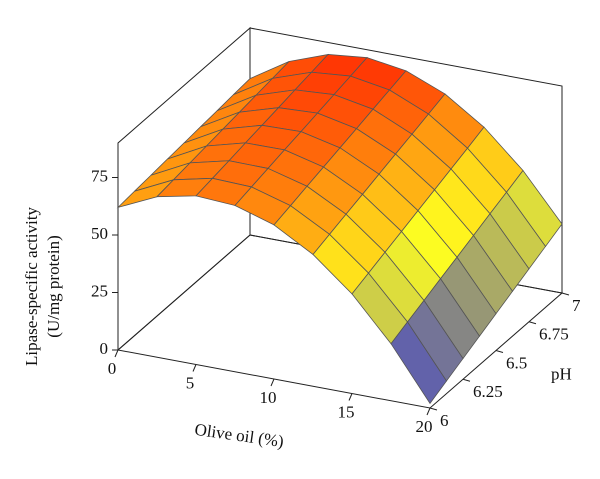 This screenshot has width=600, height=479. What do you see at coordinates (488, 391) in the screenshot?
I see `y-tick-label: 6.25` at bounding box center [488, 391].